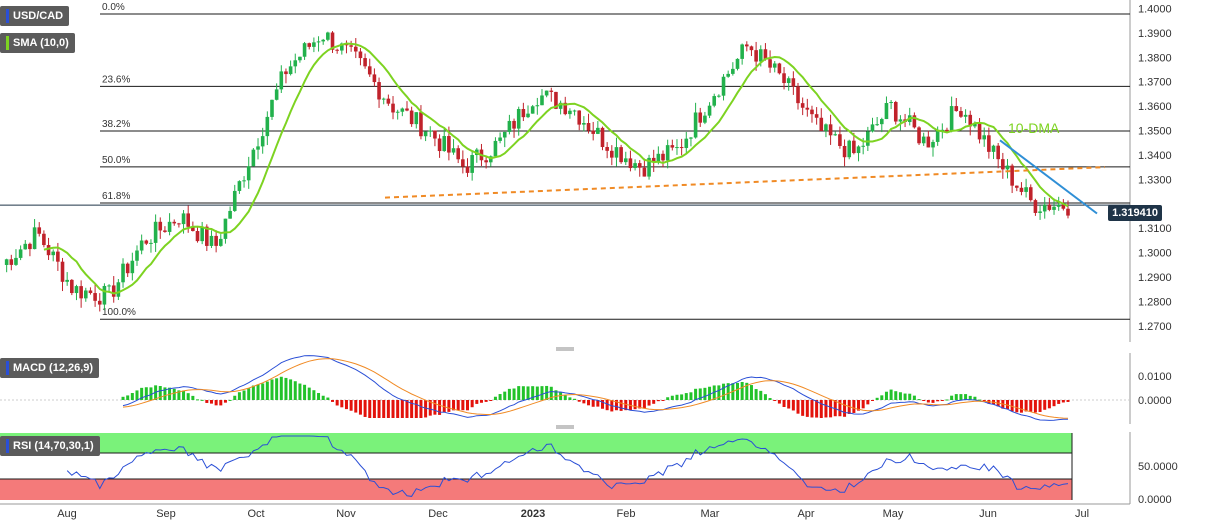 Image resolution: width=1207 pixels, height=526 pixels. Describe the element at coordinates (1048, 177) in the screenshot. I see `down-trendline` at that location.